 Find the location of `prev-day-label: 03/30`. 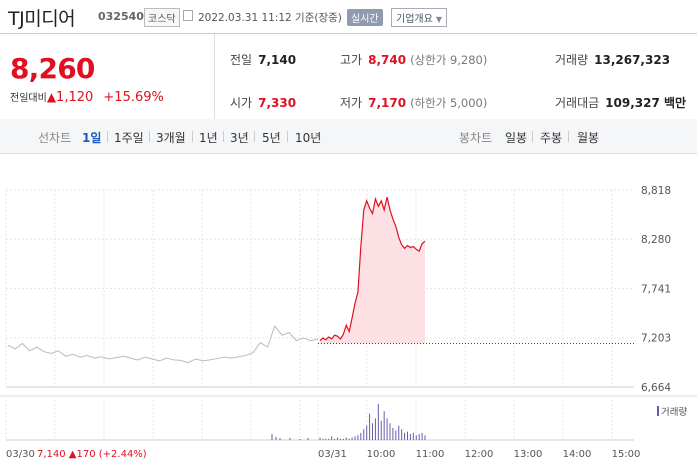

prev-day-label: 03/30 is located at coordinates (20, 454).